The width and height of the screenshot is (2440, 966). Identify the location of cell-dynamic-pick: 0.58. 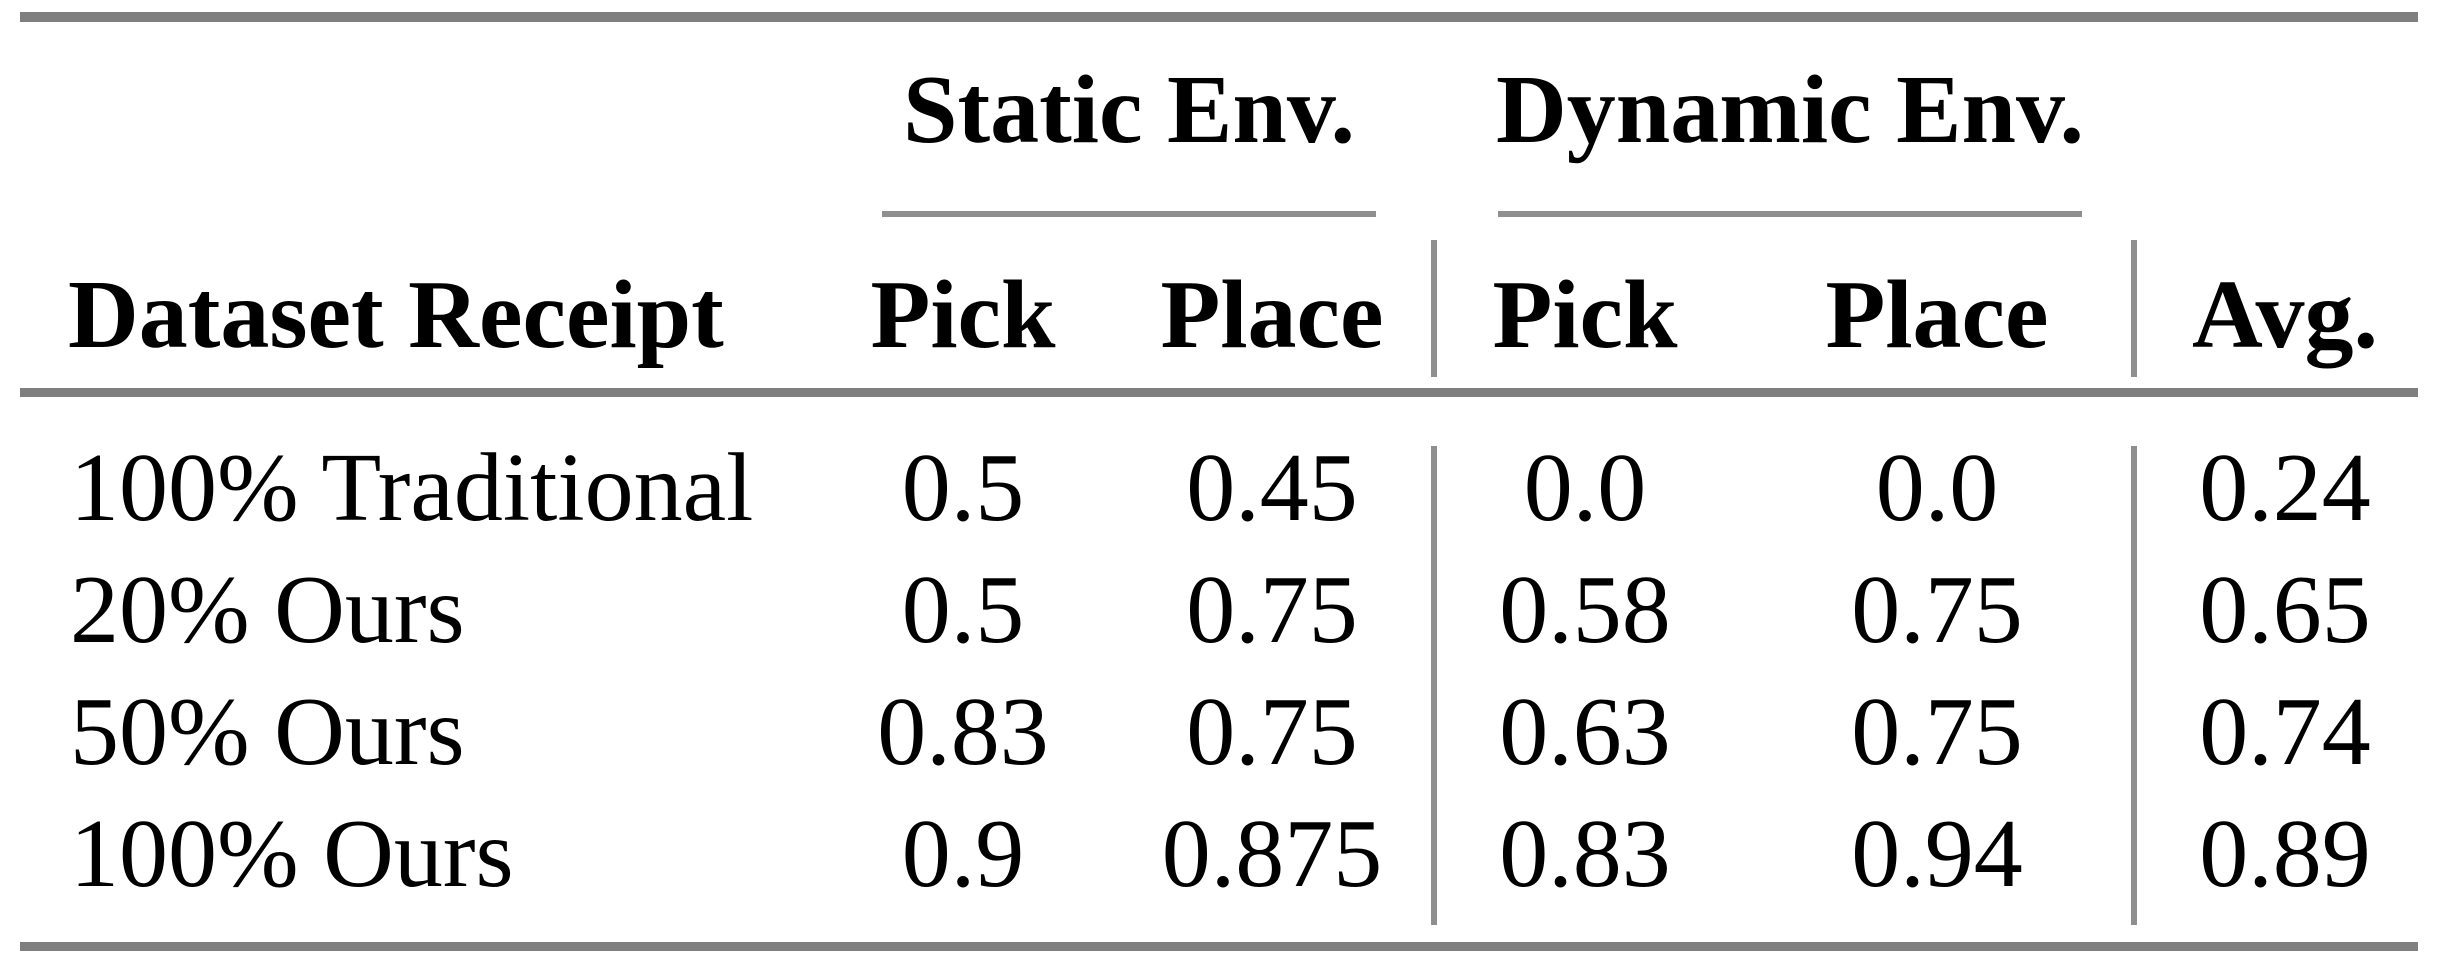
(1585, 610).